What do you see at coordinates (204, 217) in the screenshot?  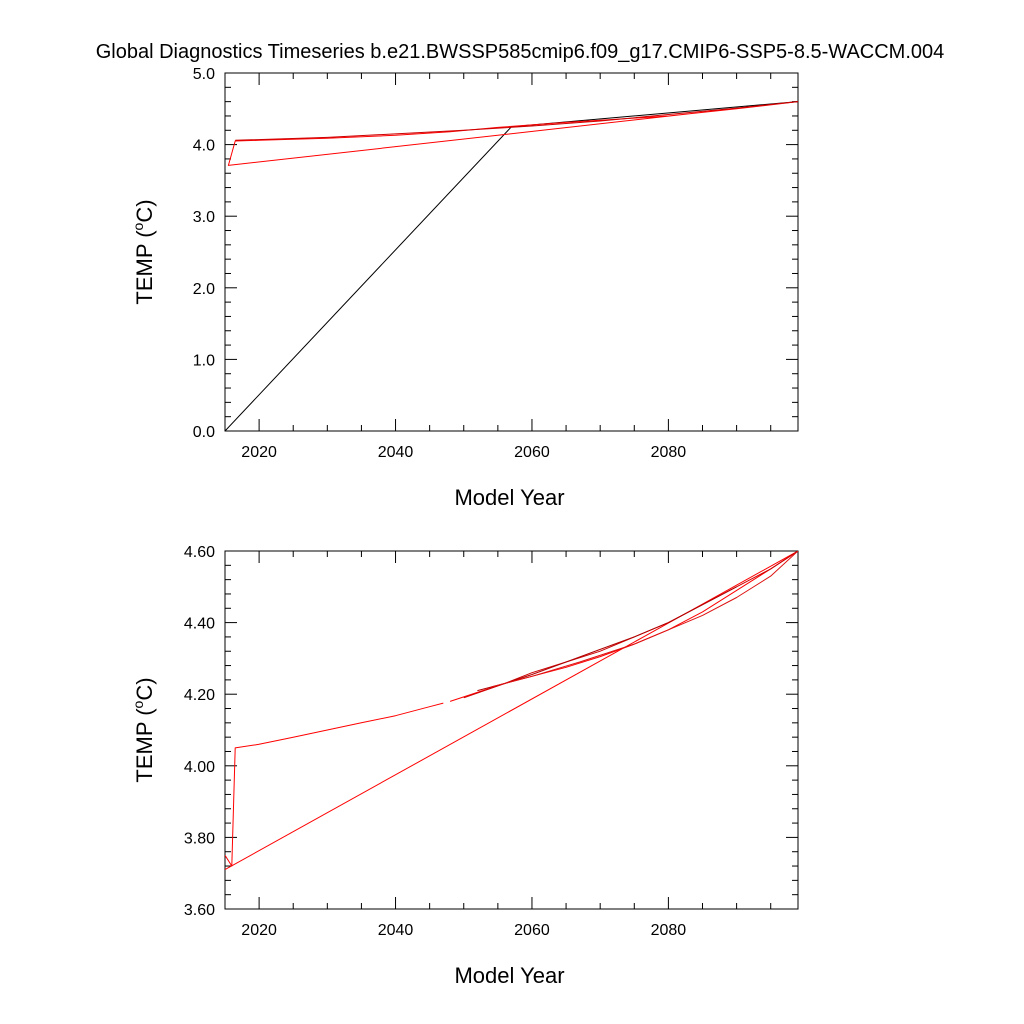 I see `y-tick-label: 3.0` at bounding box center [204, 217].